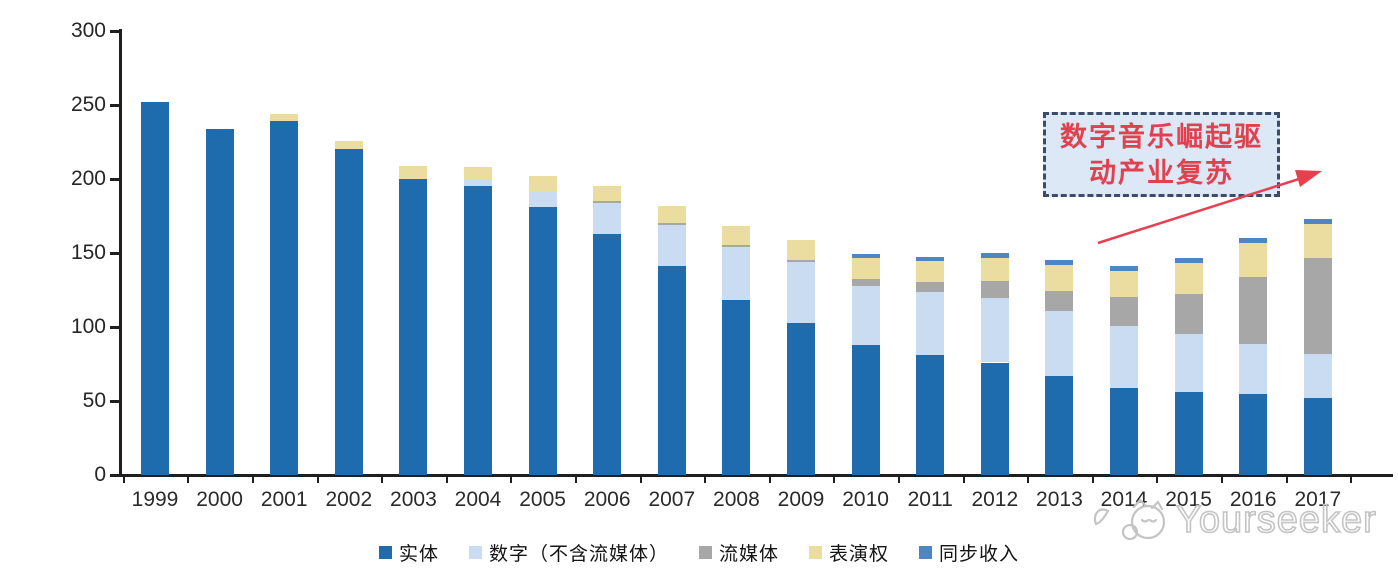 This screenshot has width=1398, height=582. What do you see at coordinates (1161, 154) in the screenshot?
I see `annotation-box: 数字音乐崛起驱 动产业复苏` at bounding box center [1161, 154].